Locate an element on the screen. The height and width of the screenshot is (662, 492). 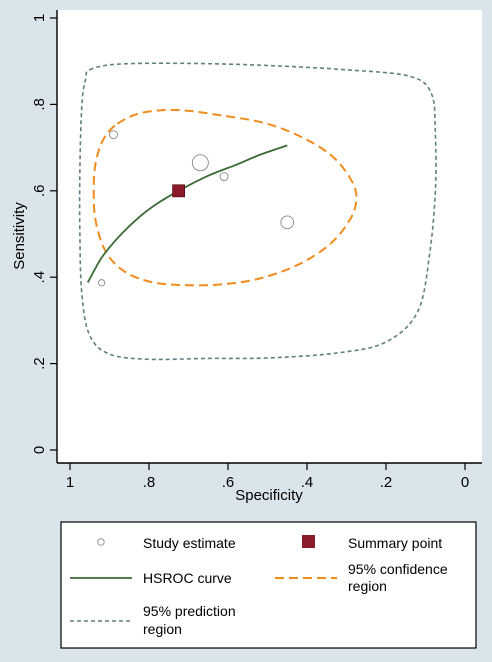
summary-point-marker is located at coordinates (179, 191).